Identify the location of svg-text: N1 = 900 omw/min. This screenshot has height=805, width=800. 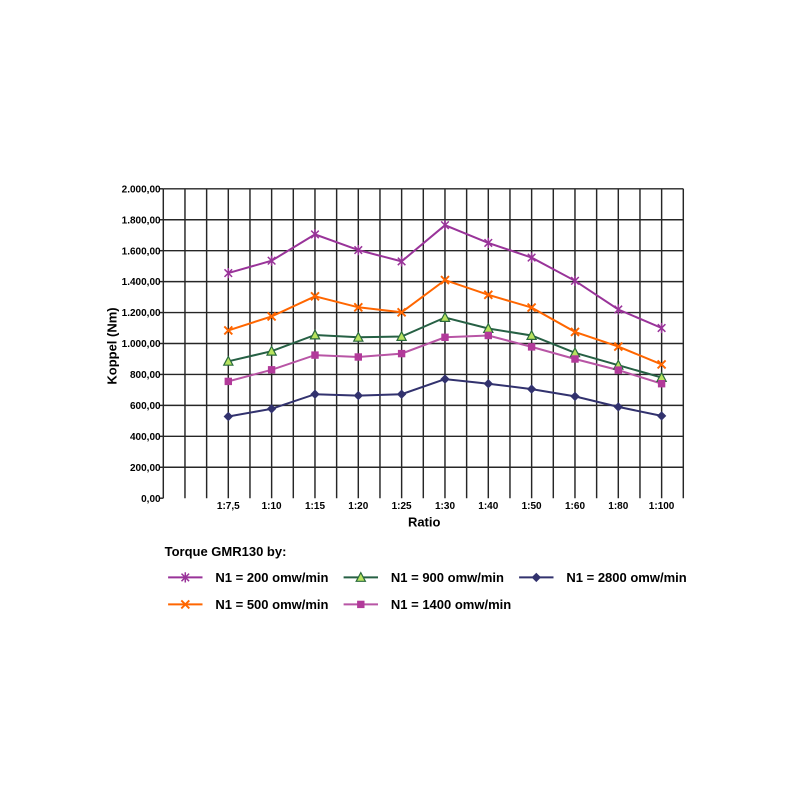
(447, 577).